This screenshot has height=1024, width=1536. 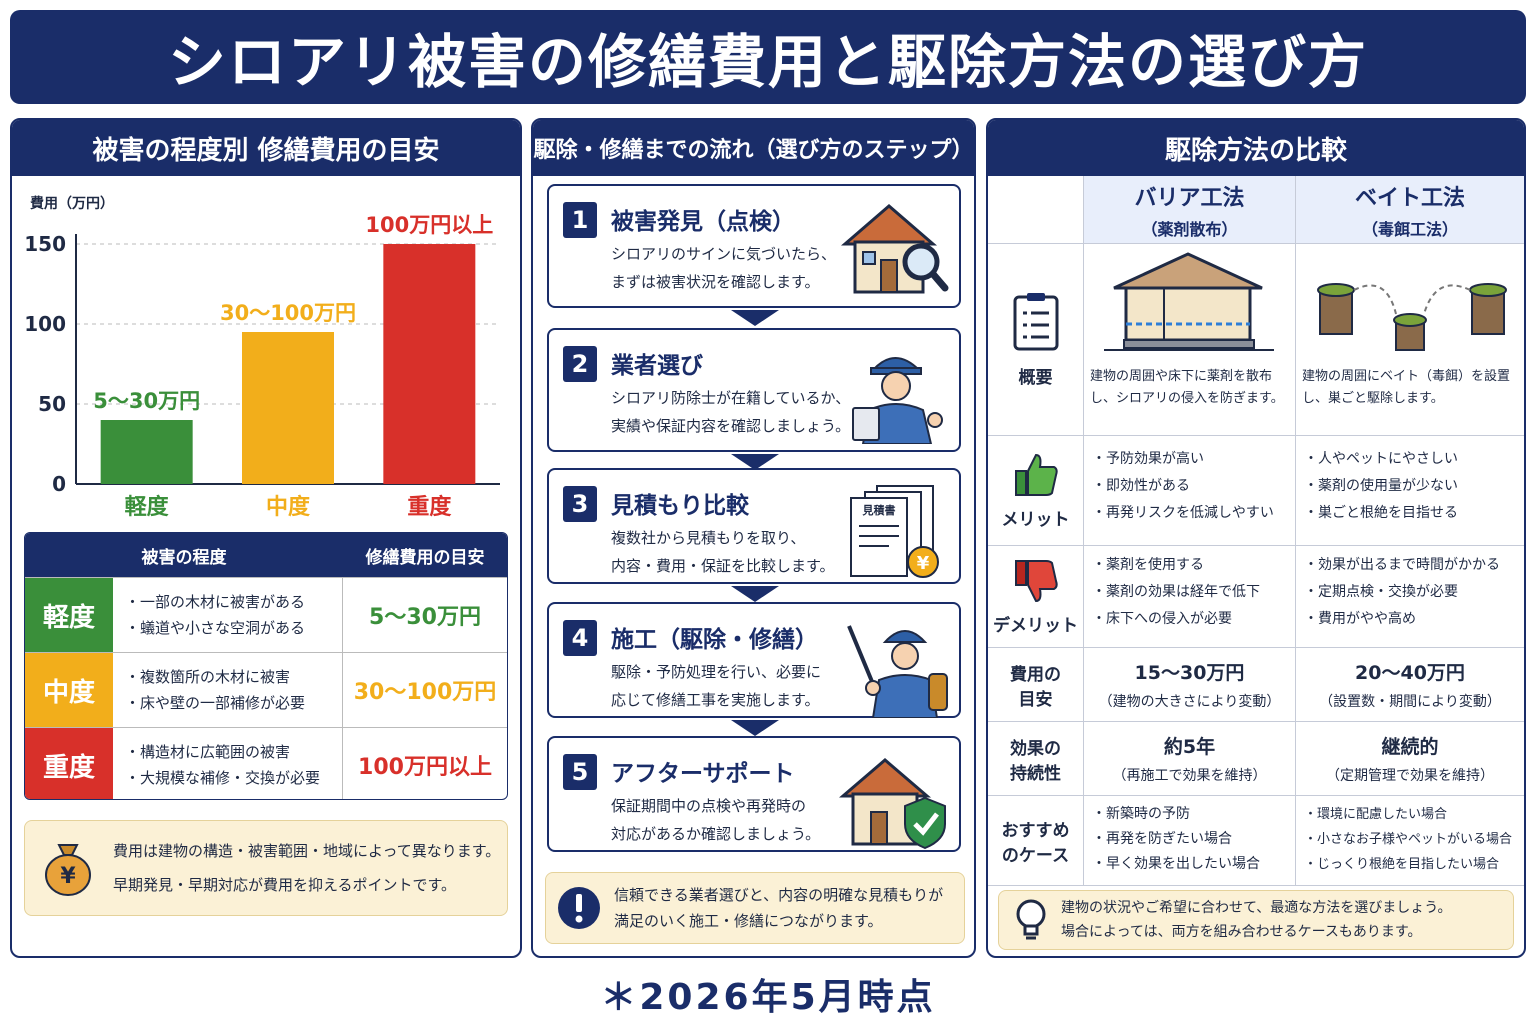 I want to click on damage-level-header: 被害の程度, so click(x=184, y=557).